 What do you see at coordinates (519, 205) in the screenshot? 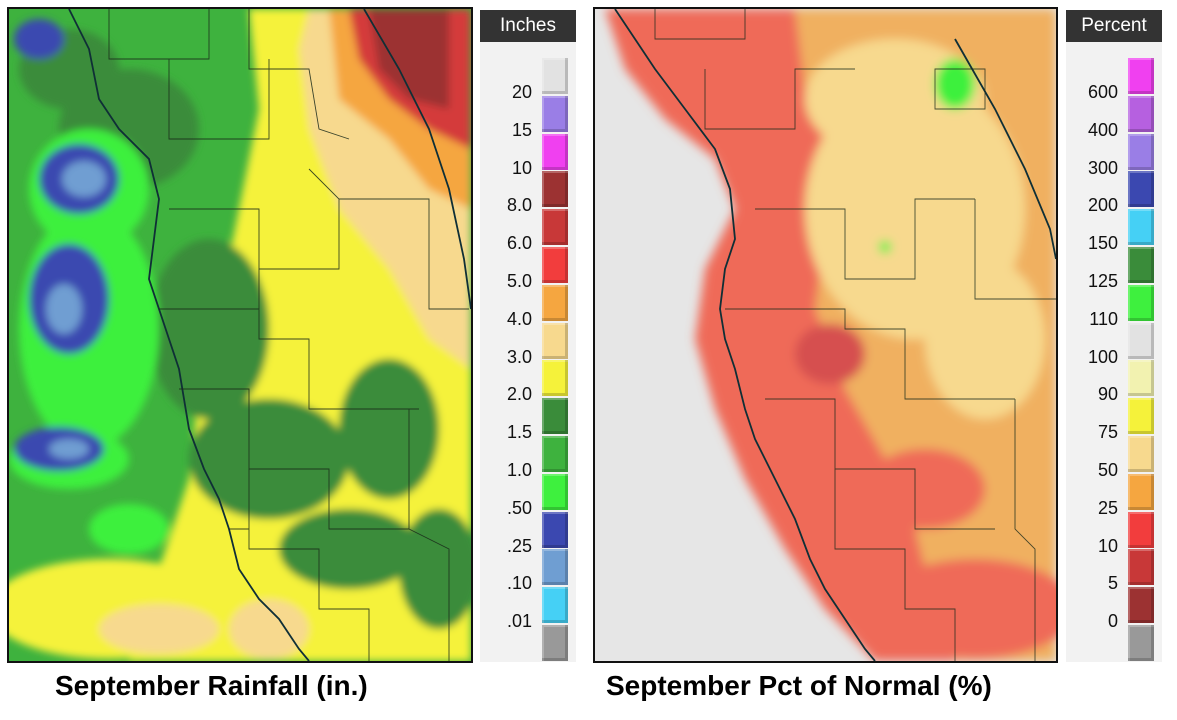
I see `rainfall-legend-label: 8.0` at bounding box center [519, 205].